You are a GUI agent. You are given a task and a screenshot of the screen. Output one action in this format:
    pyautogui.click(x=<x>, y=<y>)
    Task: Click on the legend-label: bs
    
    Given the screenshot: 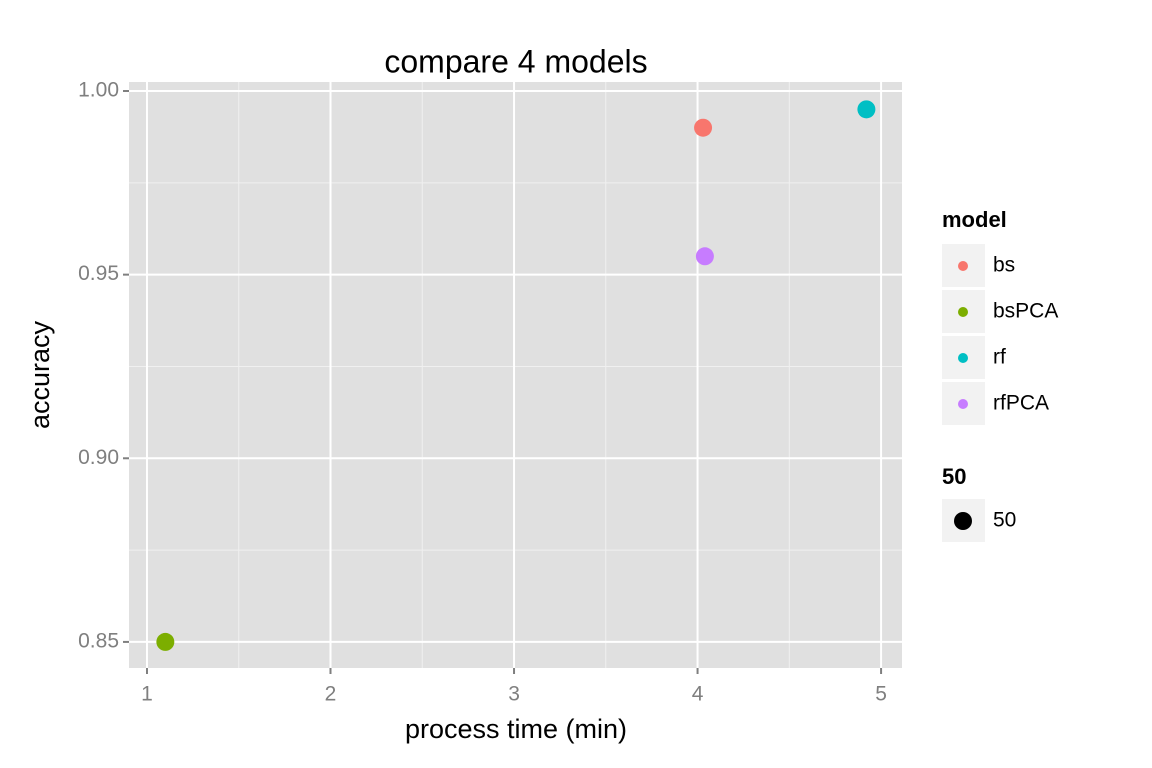 What is the action you would take?
    pyautogui.click(x=1004, y=265)
    